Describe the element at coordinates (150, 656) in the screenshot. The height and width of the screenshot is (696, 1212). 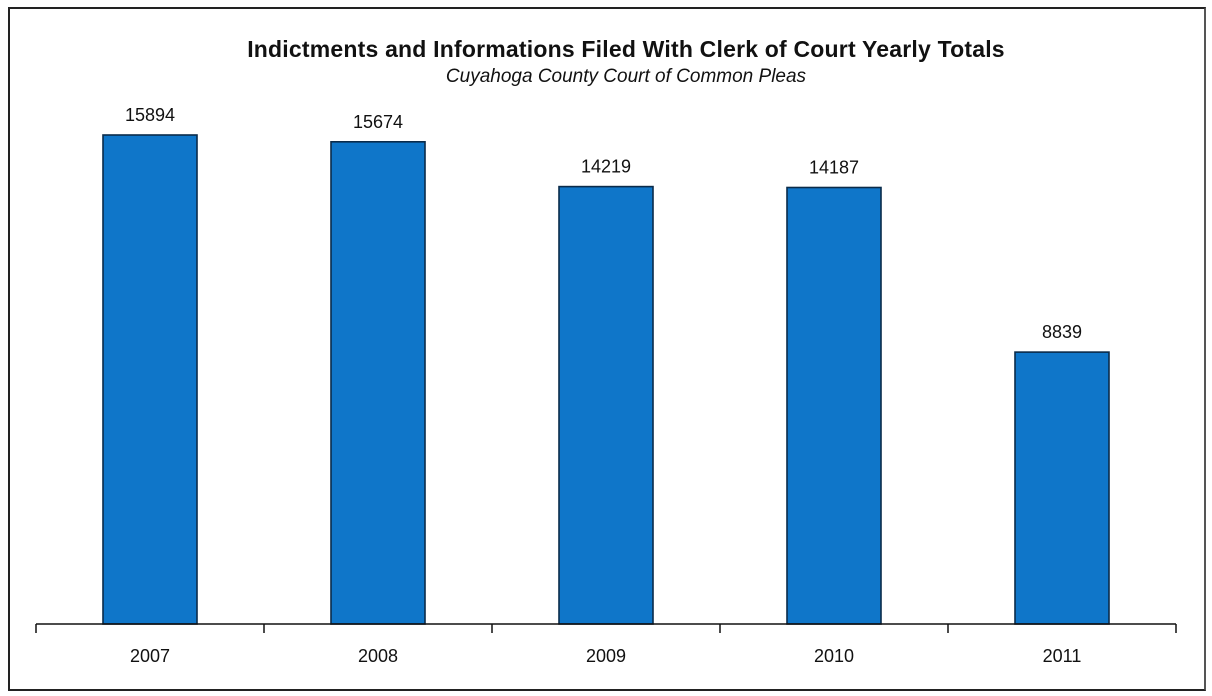
I see `x-tick-label-2007: 2007` at that location.